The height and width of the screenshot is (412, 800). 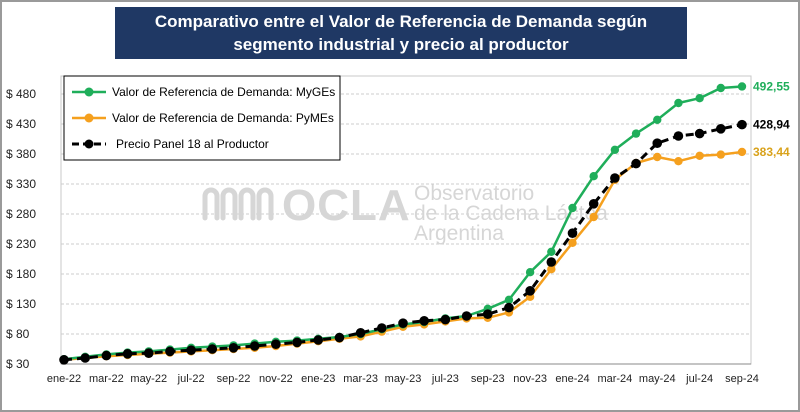 What do you see at coordinates (18, 364) in the screenshot?
I see `y-tick-label: $ 30` at bounding box center [18, 364].